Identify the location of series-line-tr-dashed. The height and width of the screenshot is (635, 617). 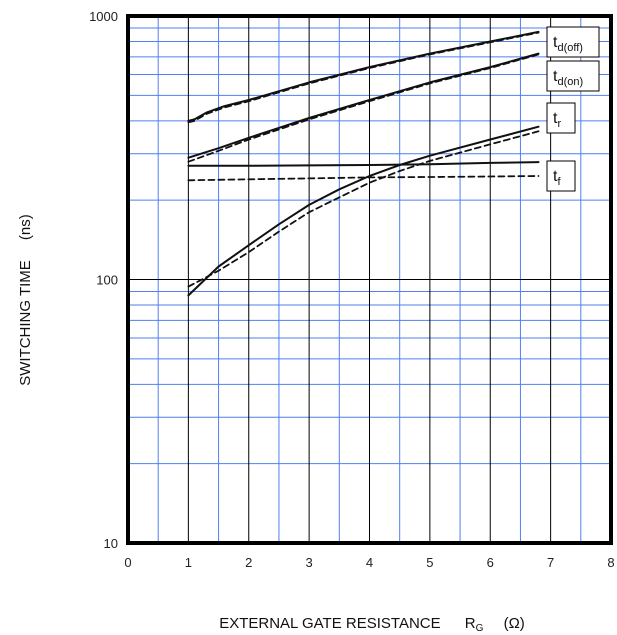
(363, 209).